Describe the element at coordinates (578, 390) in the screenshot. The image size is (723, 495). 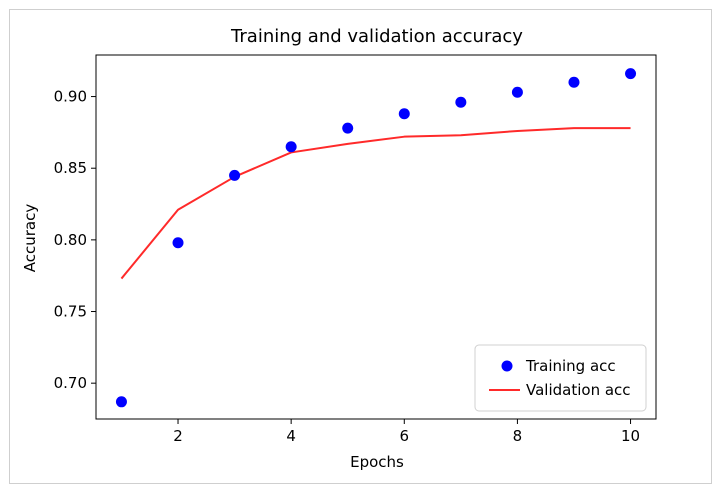
I see `legend-validation-label: Validation acc` at that location.